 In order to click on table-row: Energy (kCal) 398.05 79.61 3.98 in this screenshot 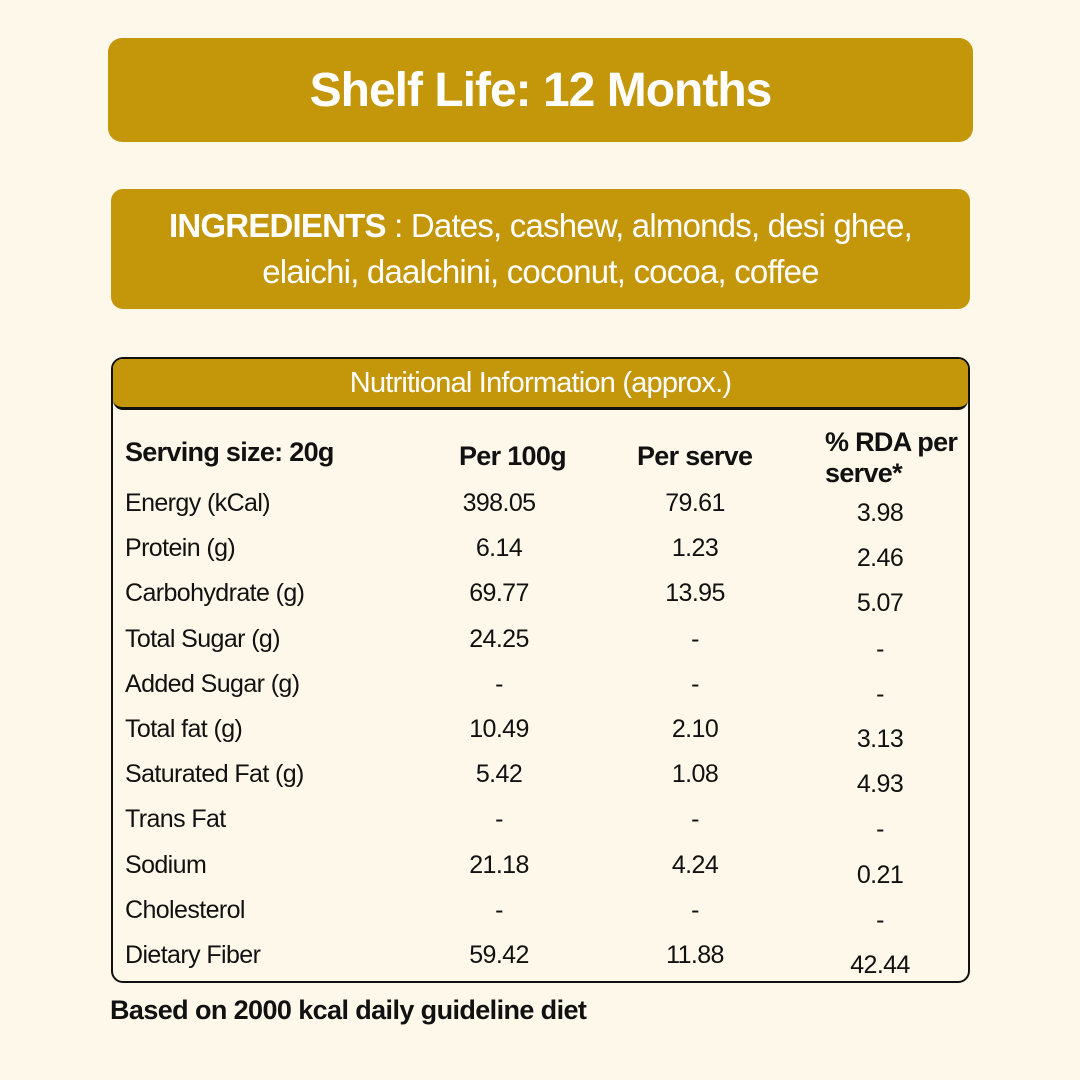, I will do `click(540, 509)`.